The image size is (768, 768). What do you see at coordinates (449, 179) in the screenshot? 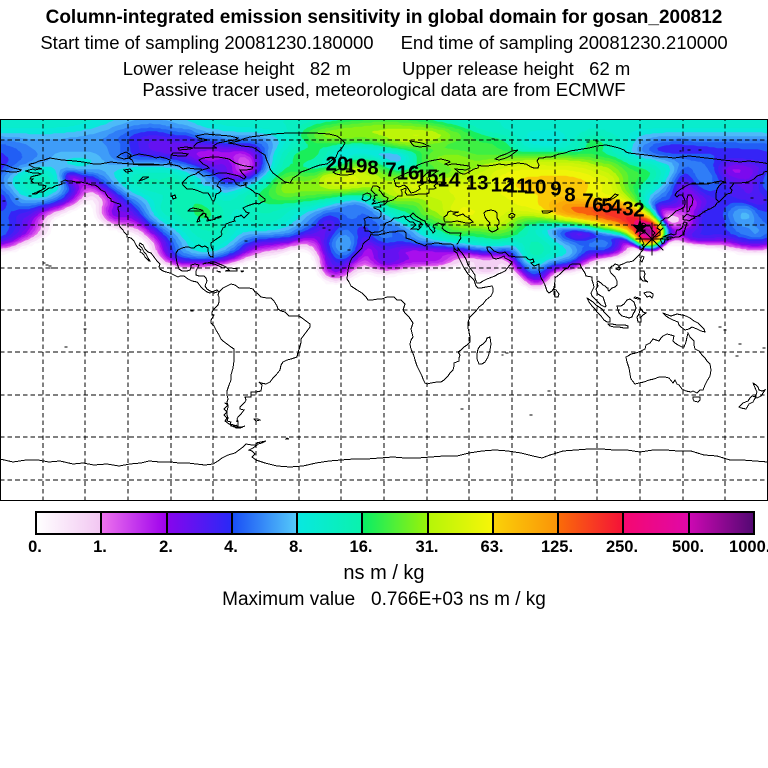
I see `svg-text: 14` at bounding box center [449, 179].